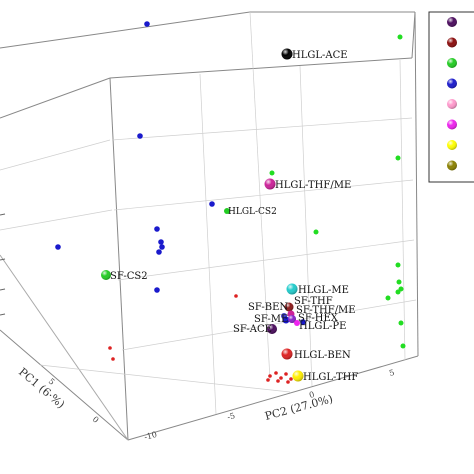 This screenshot has width=474, height=474. Describe the element at coordinates (311, 395) in the screenshot. I see `x-tick-label: 0` at that location.